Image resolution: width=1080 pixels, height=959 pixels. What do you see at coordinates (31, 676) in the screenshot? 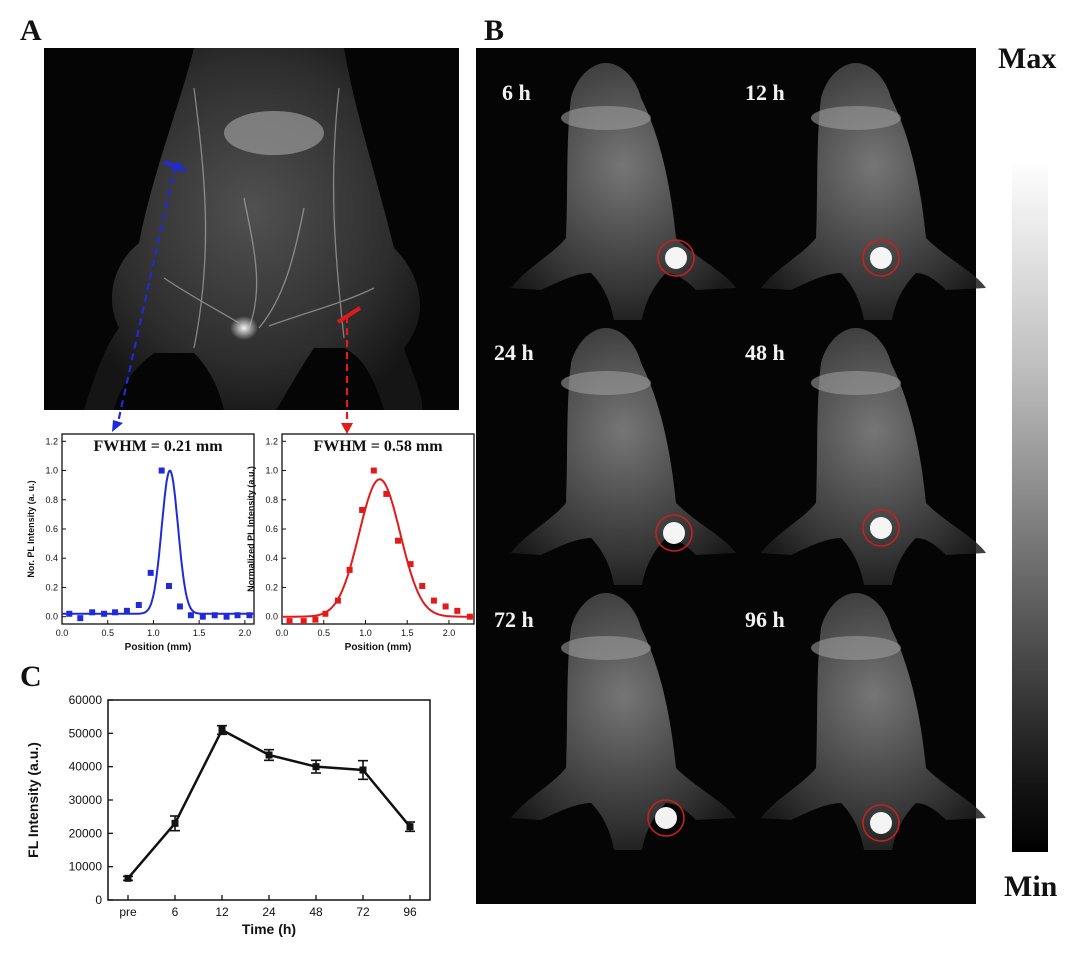
I see `panel-label-c: C` at bounding box center [31, 676].